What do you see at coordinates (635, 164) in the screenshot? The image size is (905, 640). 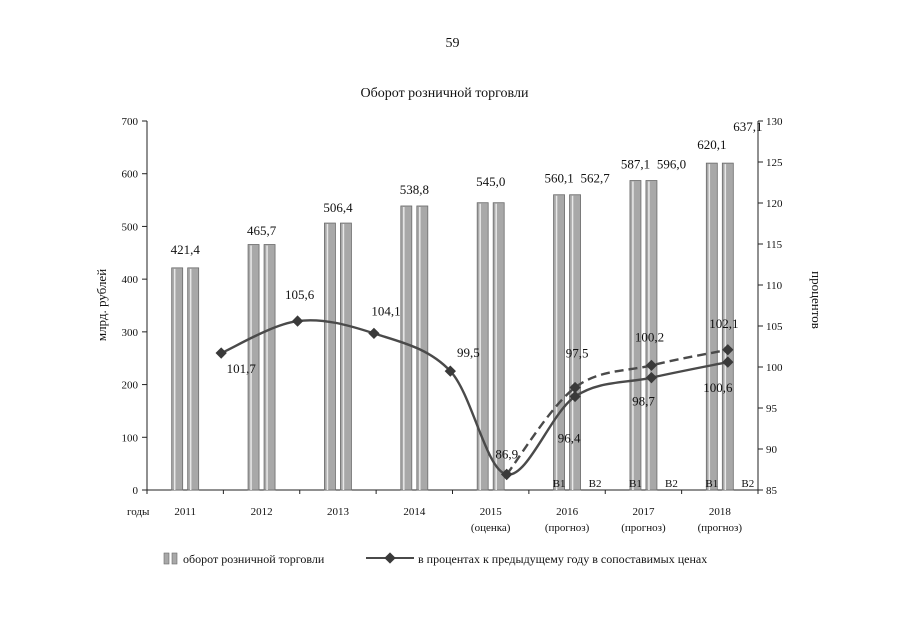 I see `bar-value-label: 587,1` at bounding box center [635, 164].